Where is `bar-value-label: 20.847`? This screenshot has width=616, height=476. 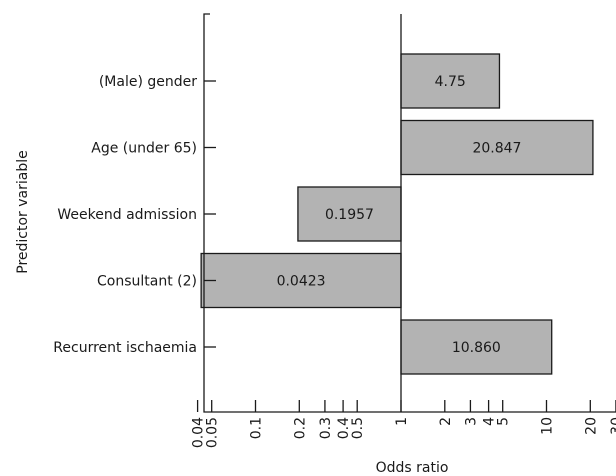
bar-value-label: 20.847 is located at coordinates (496, 149).